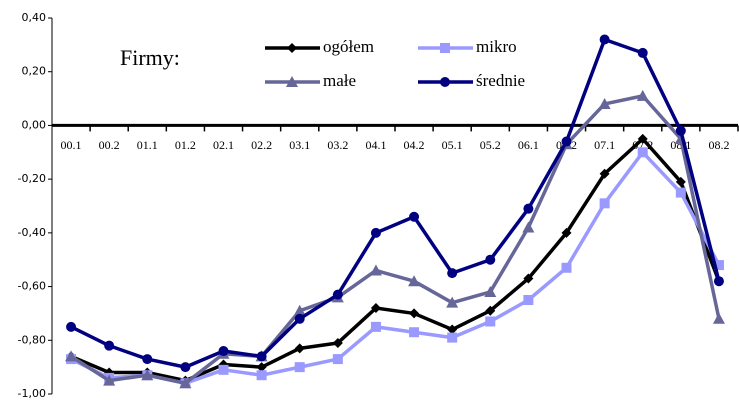  I want to click on legend-label: średnie, so click(500, 80).